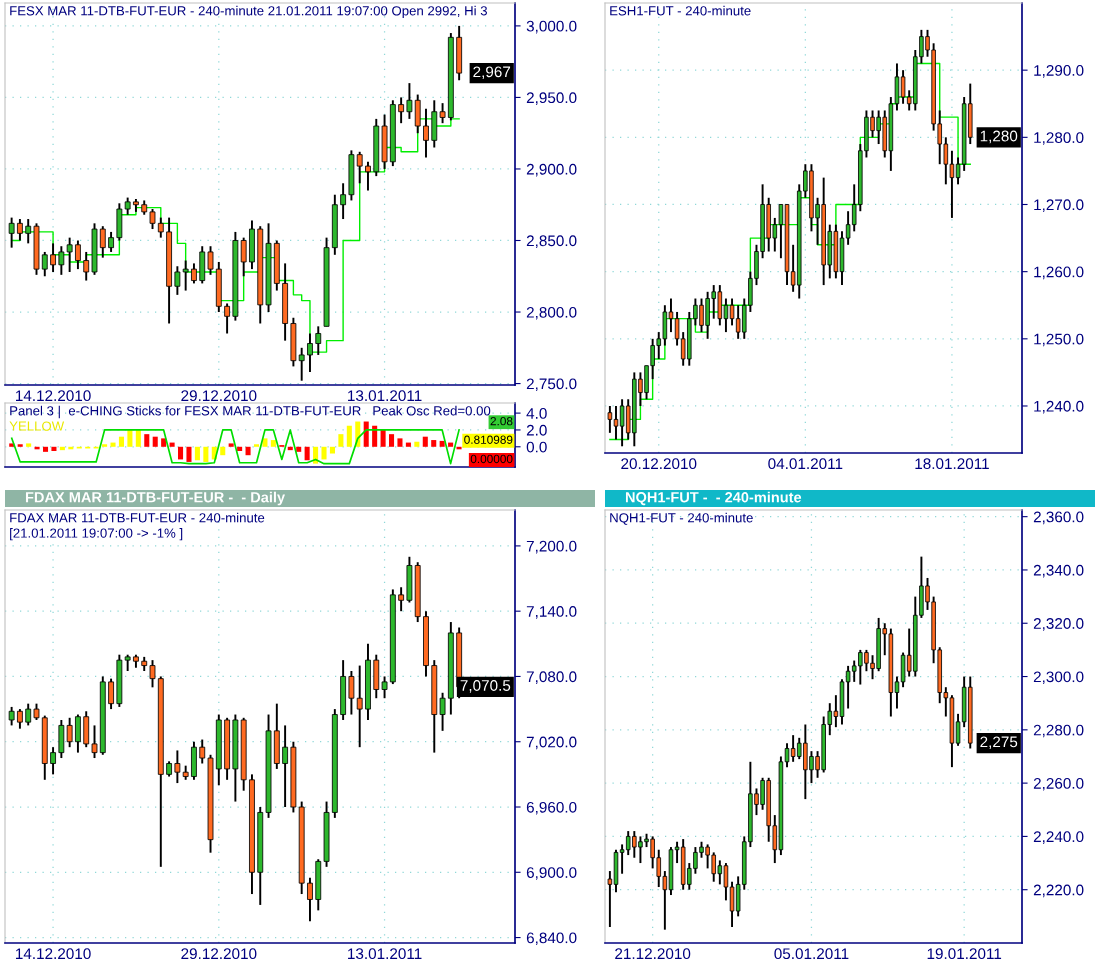 The height and width of the screenshot is (963, 1095). I want to click on x-tick-label: 18.01.2011, so click(952, 464).